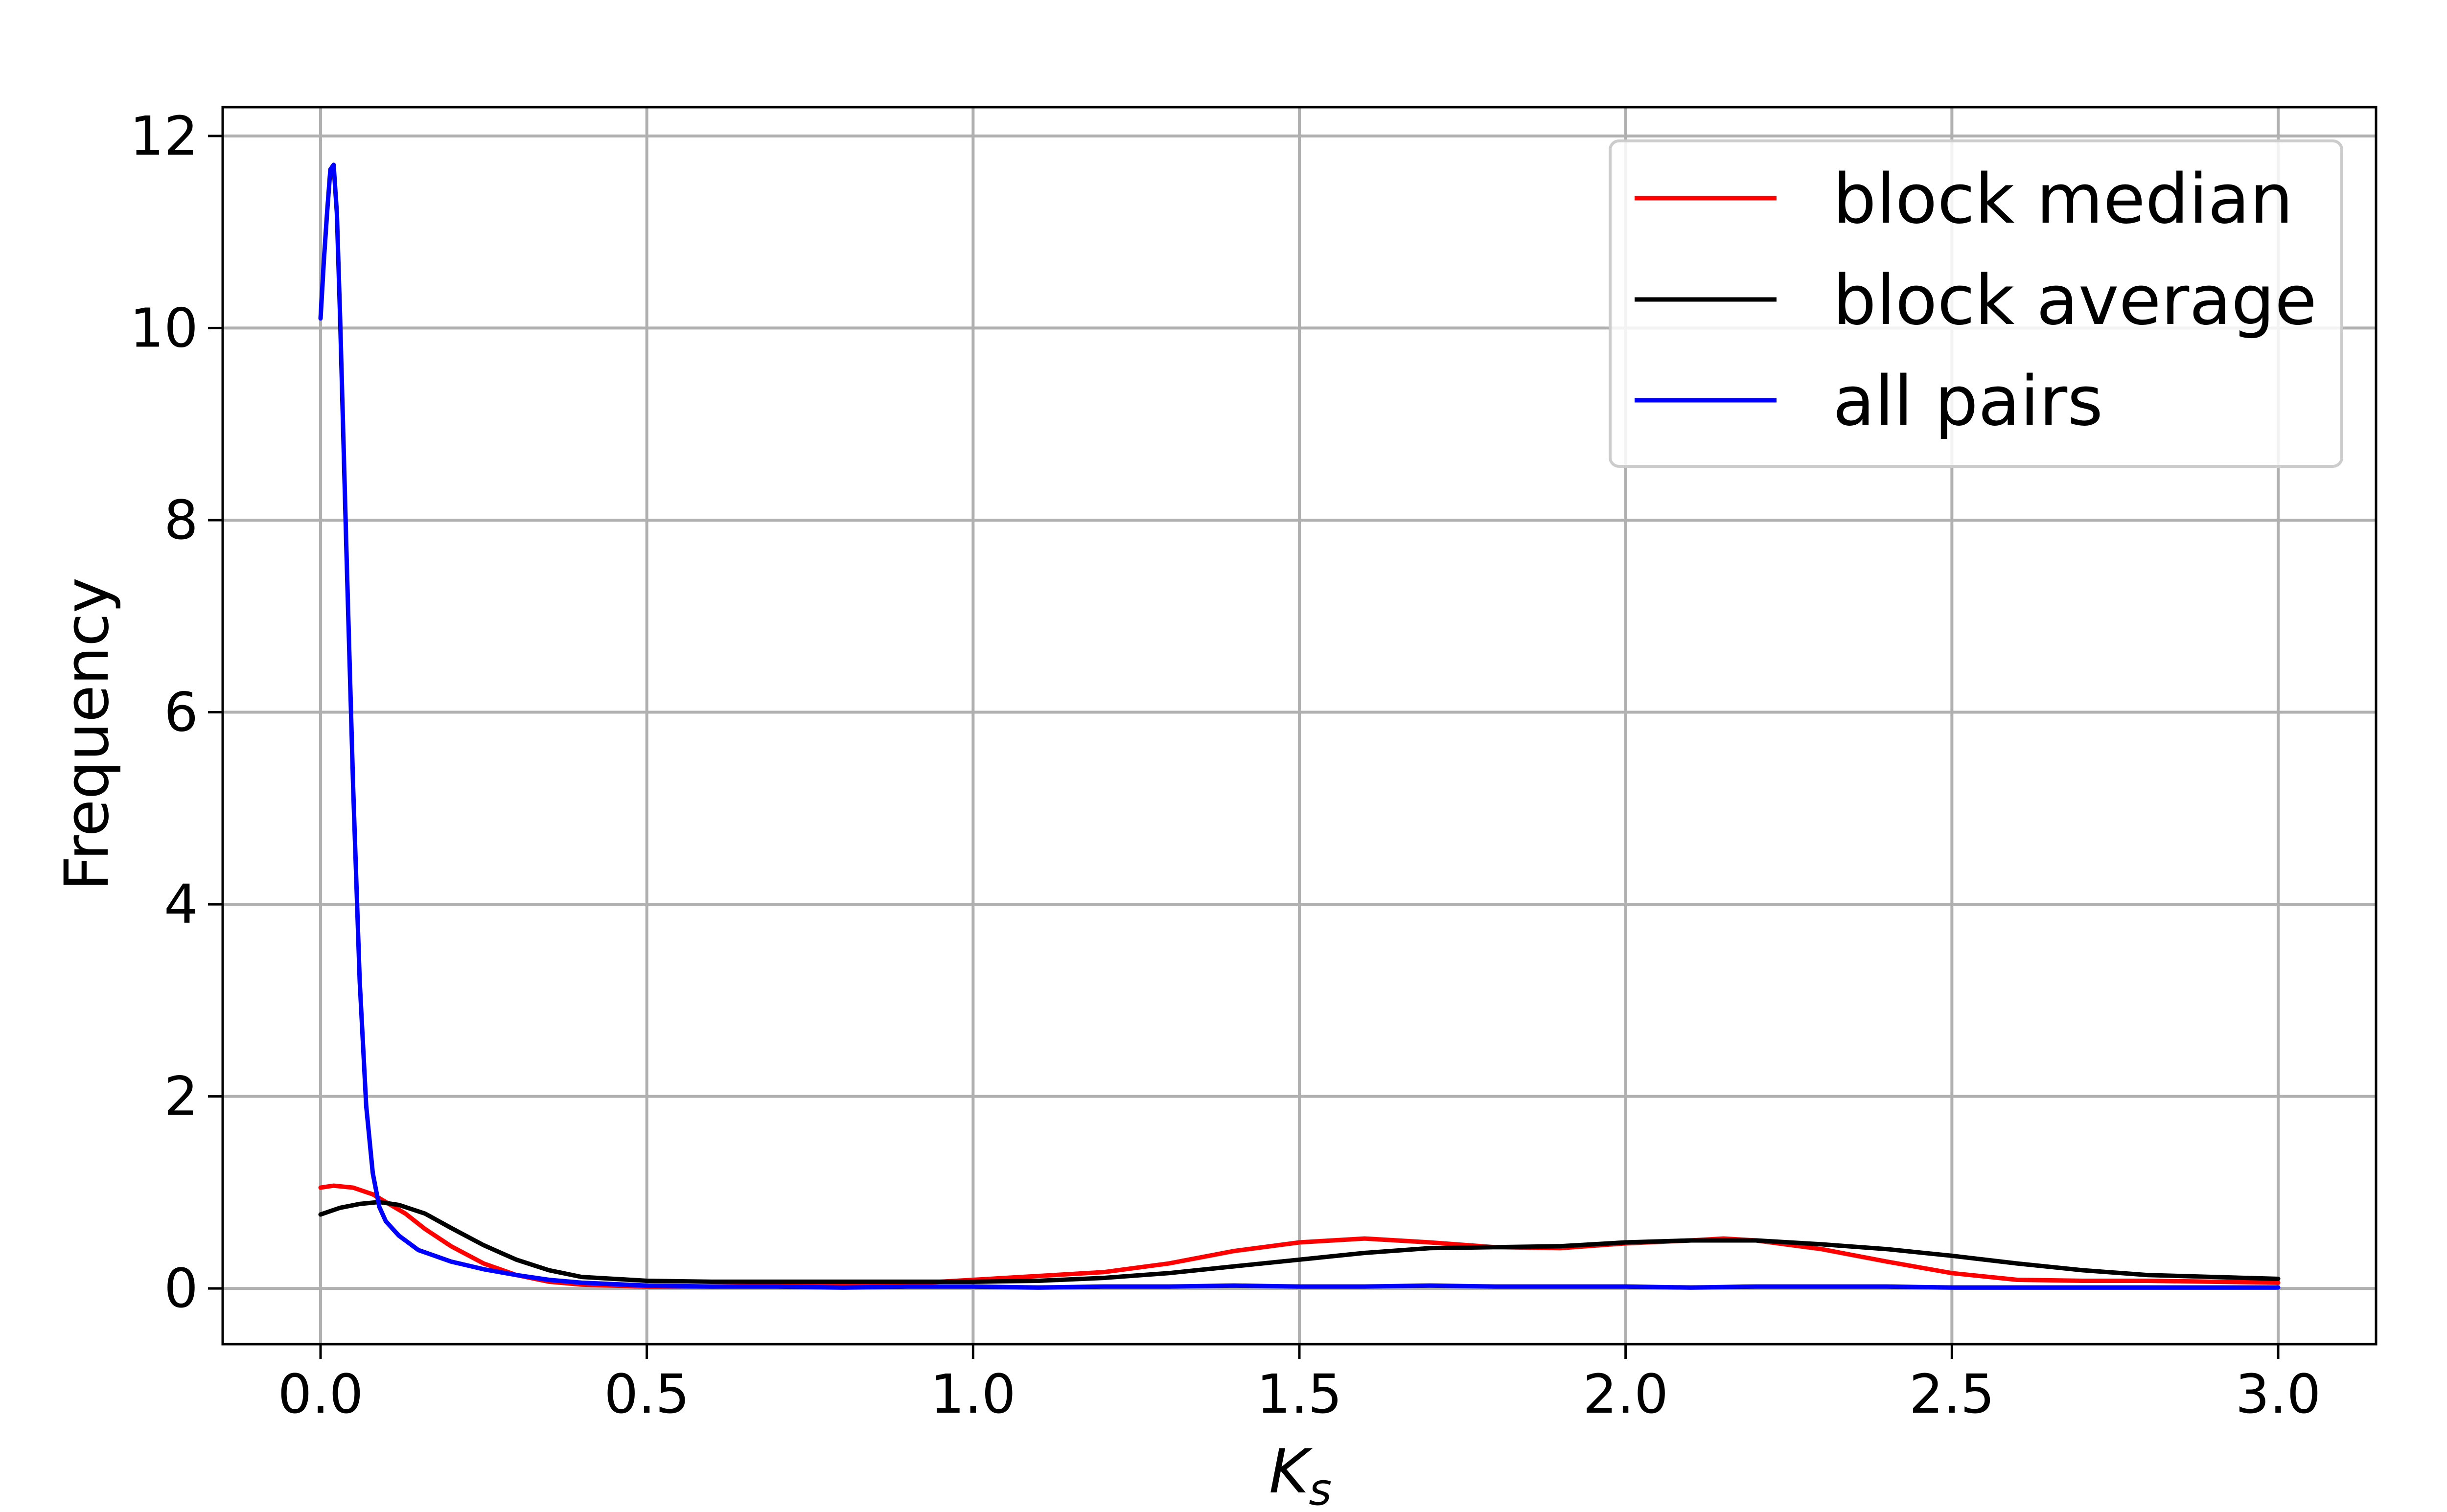  I want to click on x-tick-label: 3.0, so click(2279, 1394).